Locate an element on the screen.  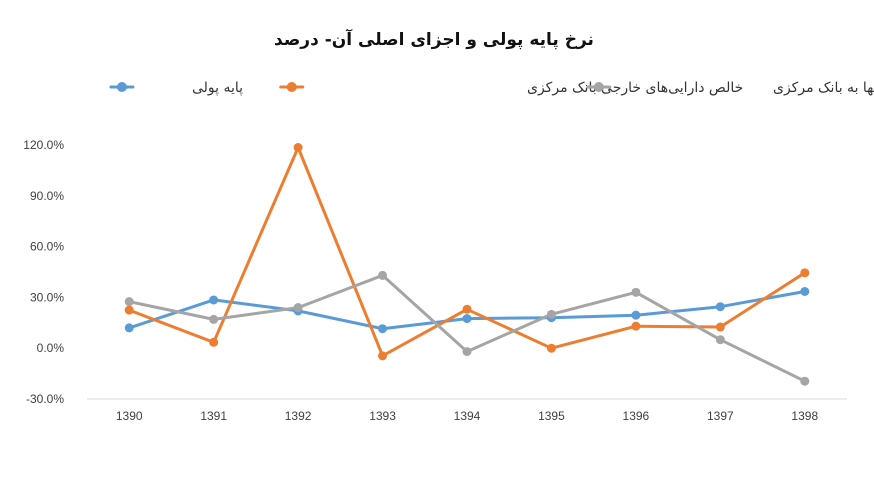
x-tick-label: 1396 is located at coordinates (636, 416).